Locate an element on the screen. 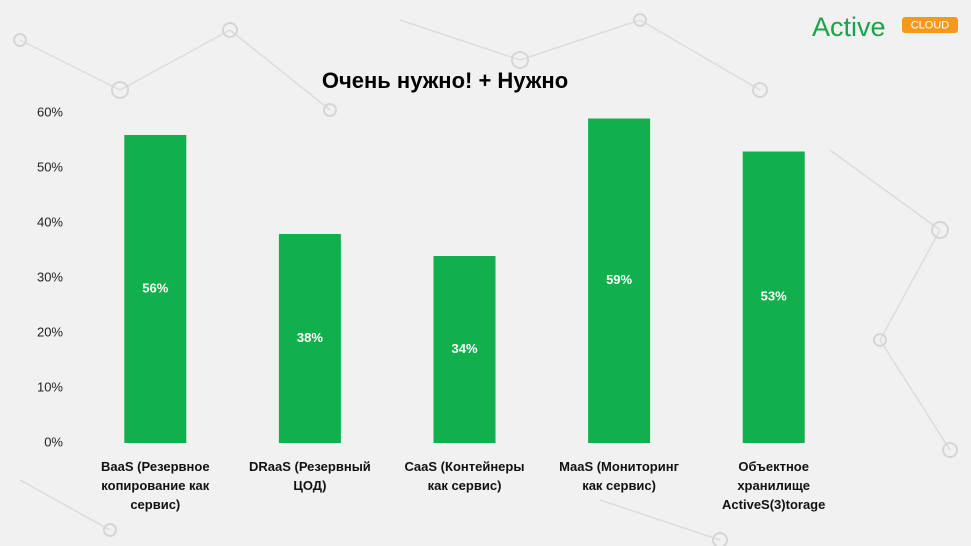 The height and width of the screenshot is (546, 971). x-tick-label: Объектное хранилище ActiveS(3)torage is located at coordinates (774, 485).